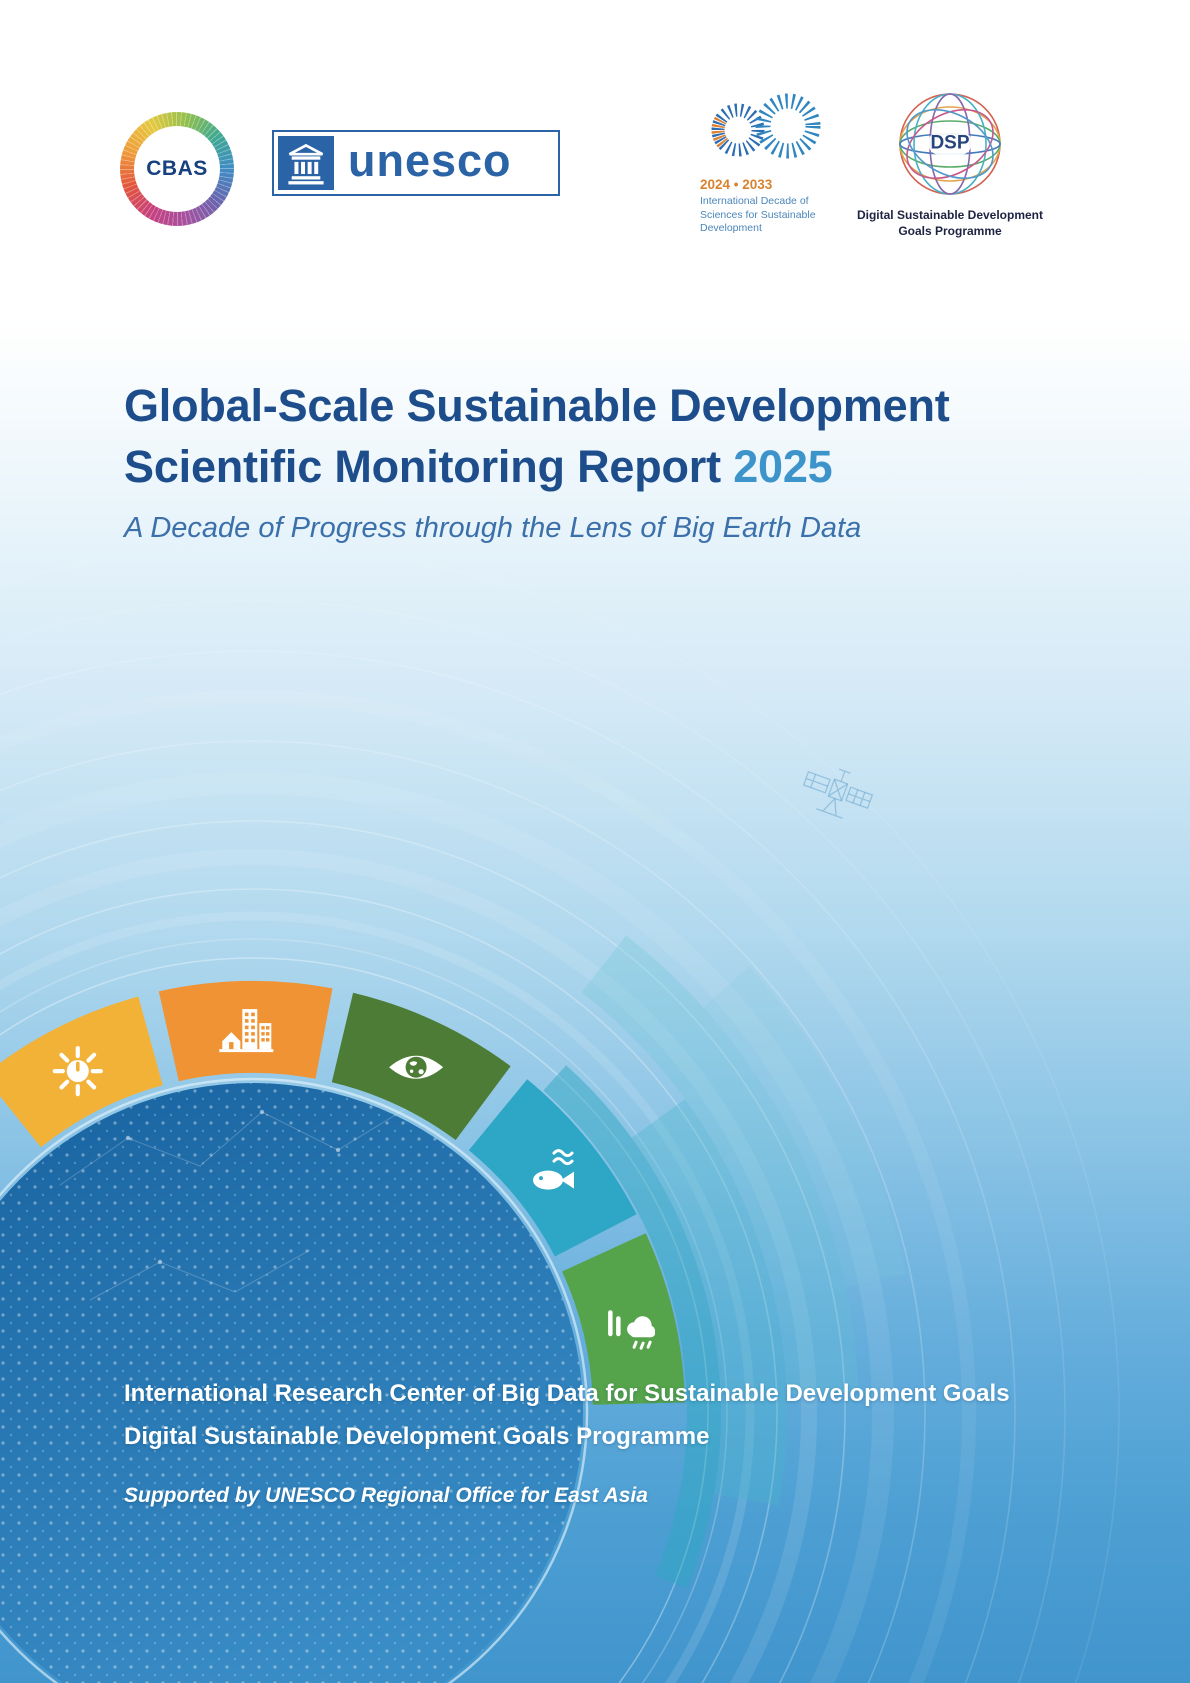 Image resolution: width=1190 pixels, height=1683 pixels. I want to click on idssd-caption-line-1: International Decade of, so click(754, 201).